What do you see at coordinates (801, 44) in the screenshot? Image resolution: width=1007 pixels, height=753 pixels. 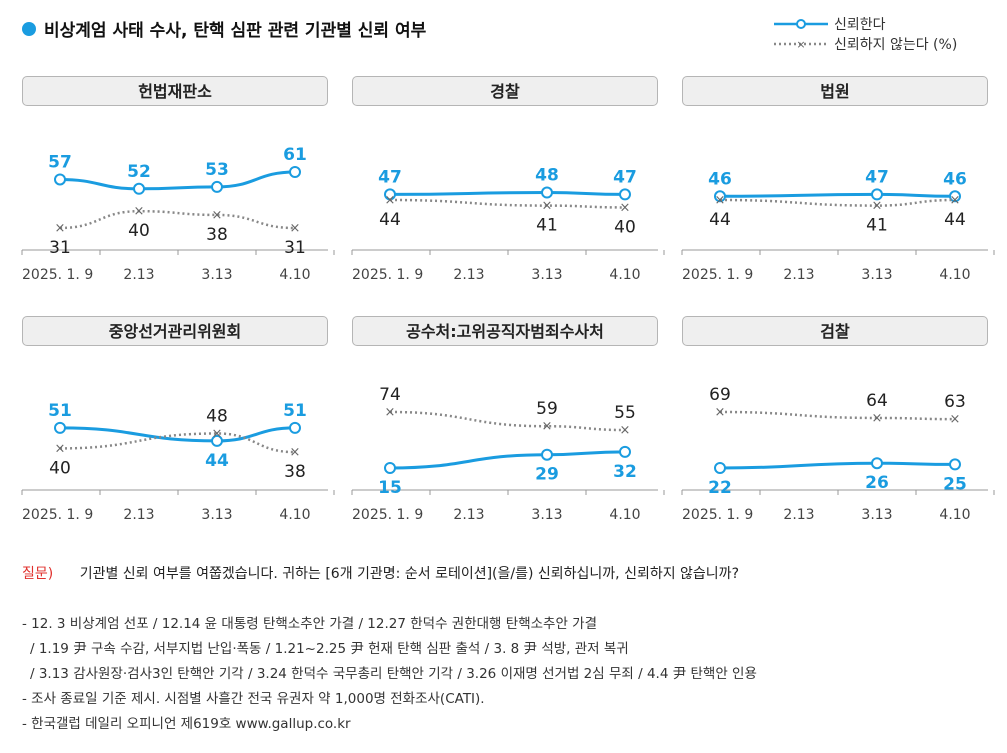 I see `legend-distrust-line-icon: ×` at bounding box center [801, 44].